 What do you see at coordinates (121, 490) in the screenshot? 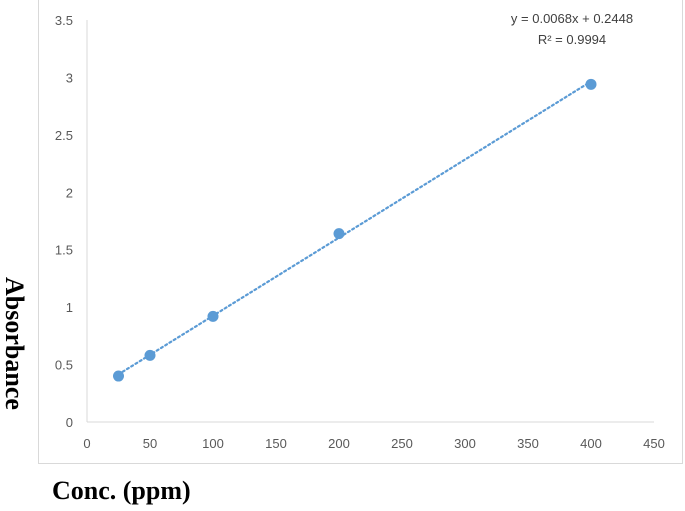
I see `x-axis-title: Conc. (ppm)` at bounding box center [121, 490].